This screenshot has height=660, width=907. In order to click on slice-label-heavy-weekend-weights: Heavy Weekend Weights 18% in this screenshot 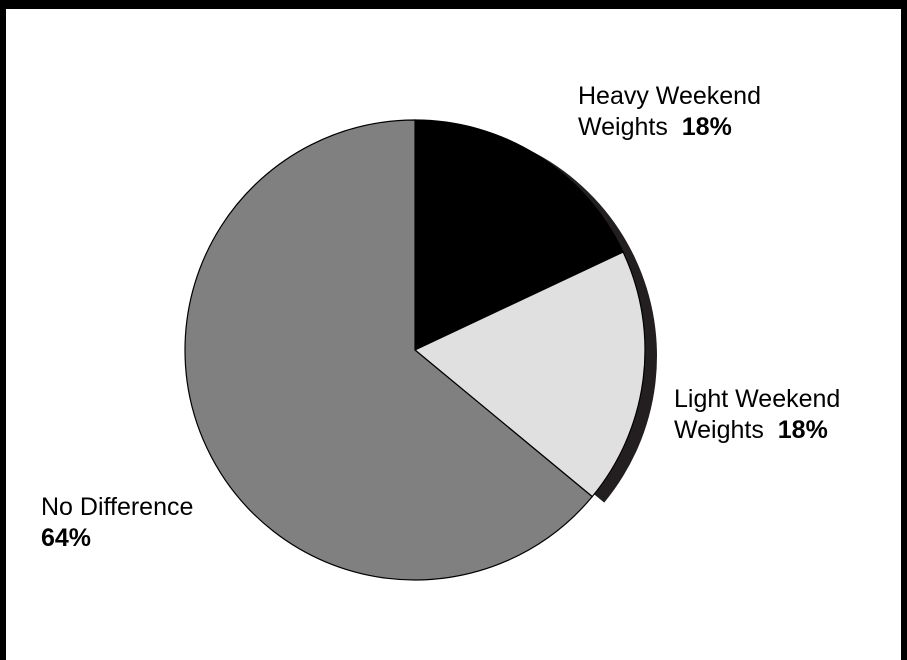, I will do `click(669, 112)`.